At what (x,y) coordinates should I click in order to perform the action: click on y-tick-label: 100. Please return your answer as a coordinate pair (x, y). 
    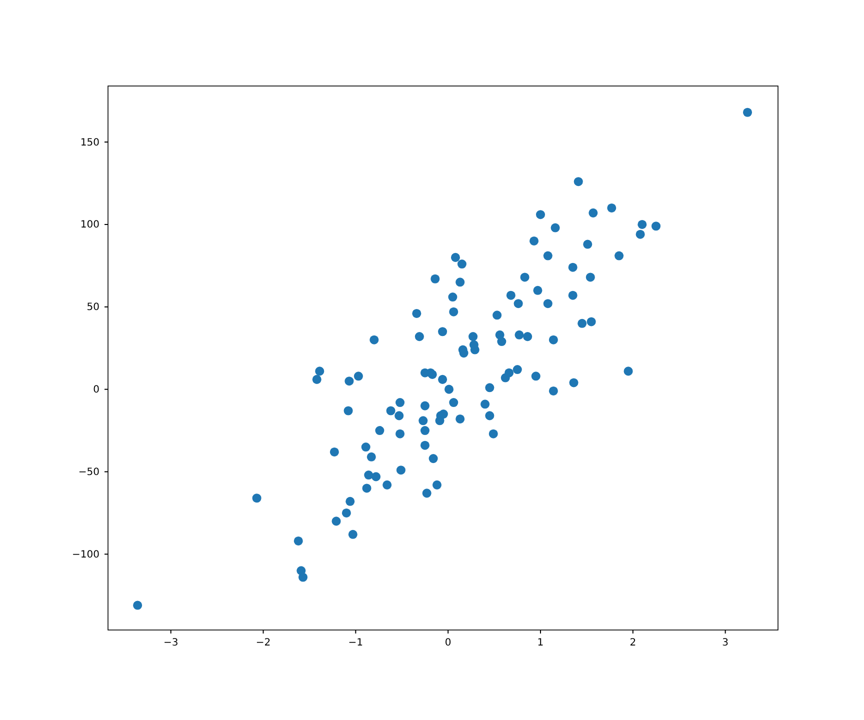
    Looking at the image, I should click on (90, 225).